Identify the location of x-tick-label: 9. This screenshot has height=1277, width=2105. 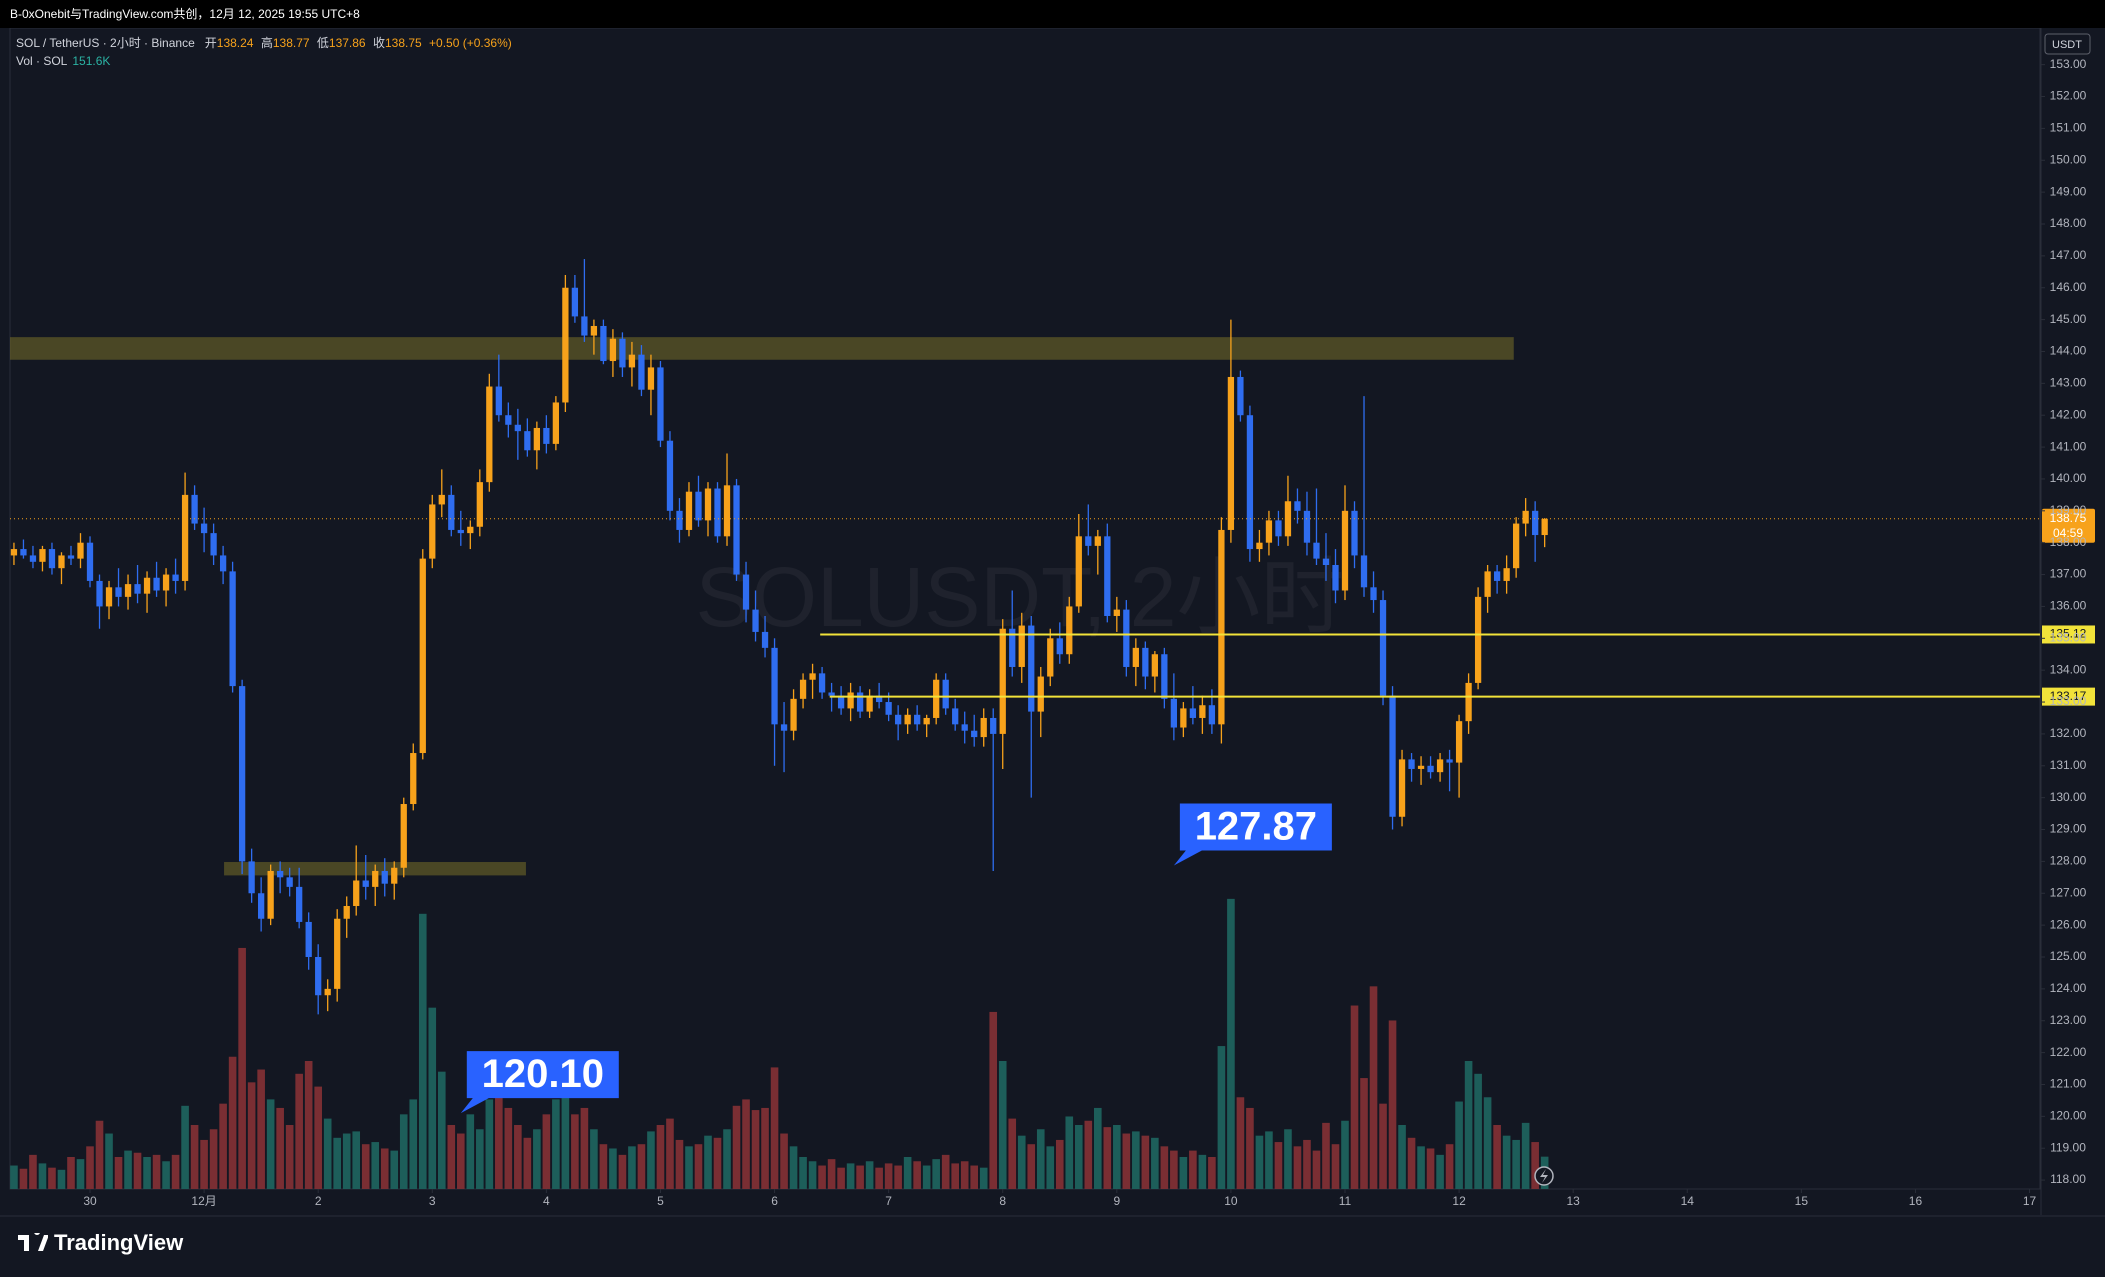
(1116, 1201).